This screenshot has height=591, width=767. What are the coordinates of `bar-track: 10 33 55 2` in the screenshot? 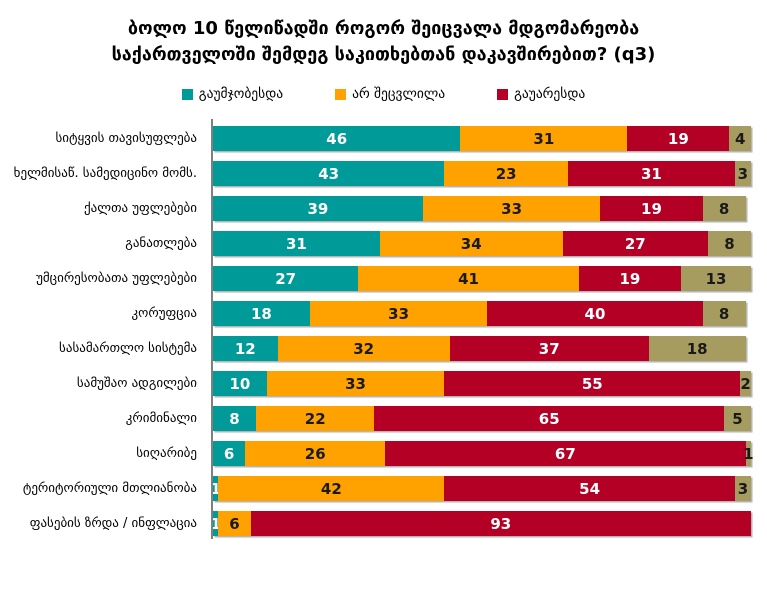 It's located at (482, 384).